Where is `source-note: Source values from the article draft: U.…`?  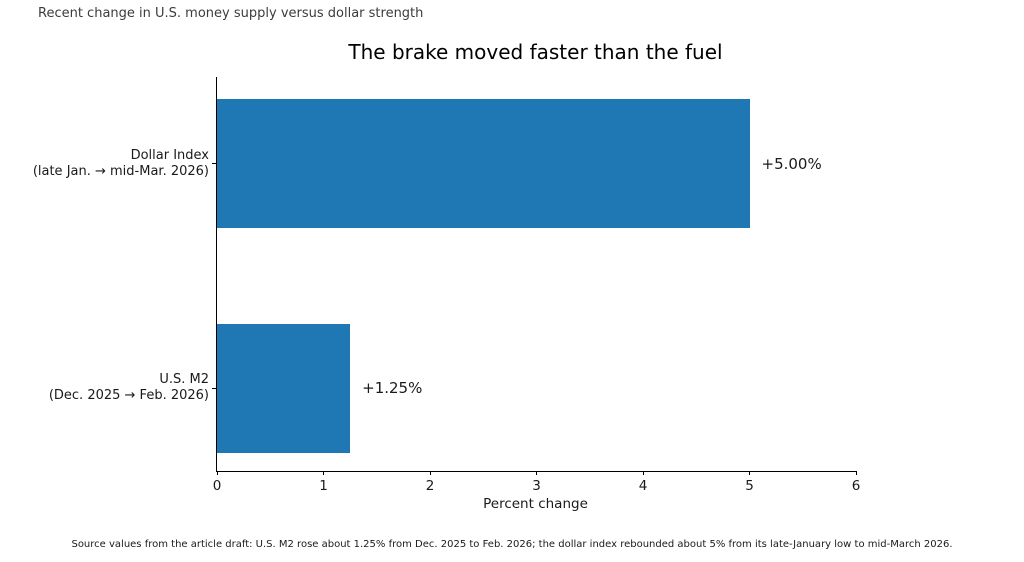
source-note: Source values from the article draft: U.… is located at coordinates (512, 544).